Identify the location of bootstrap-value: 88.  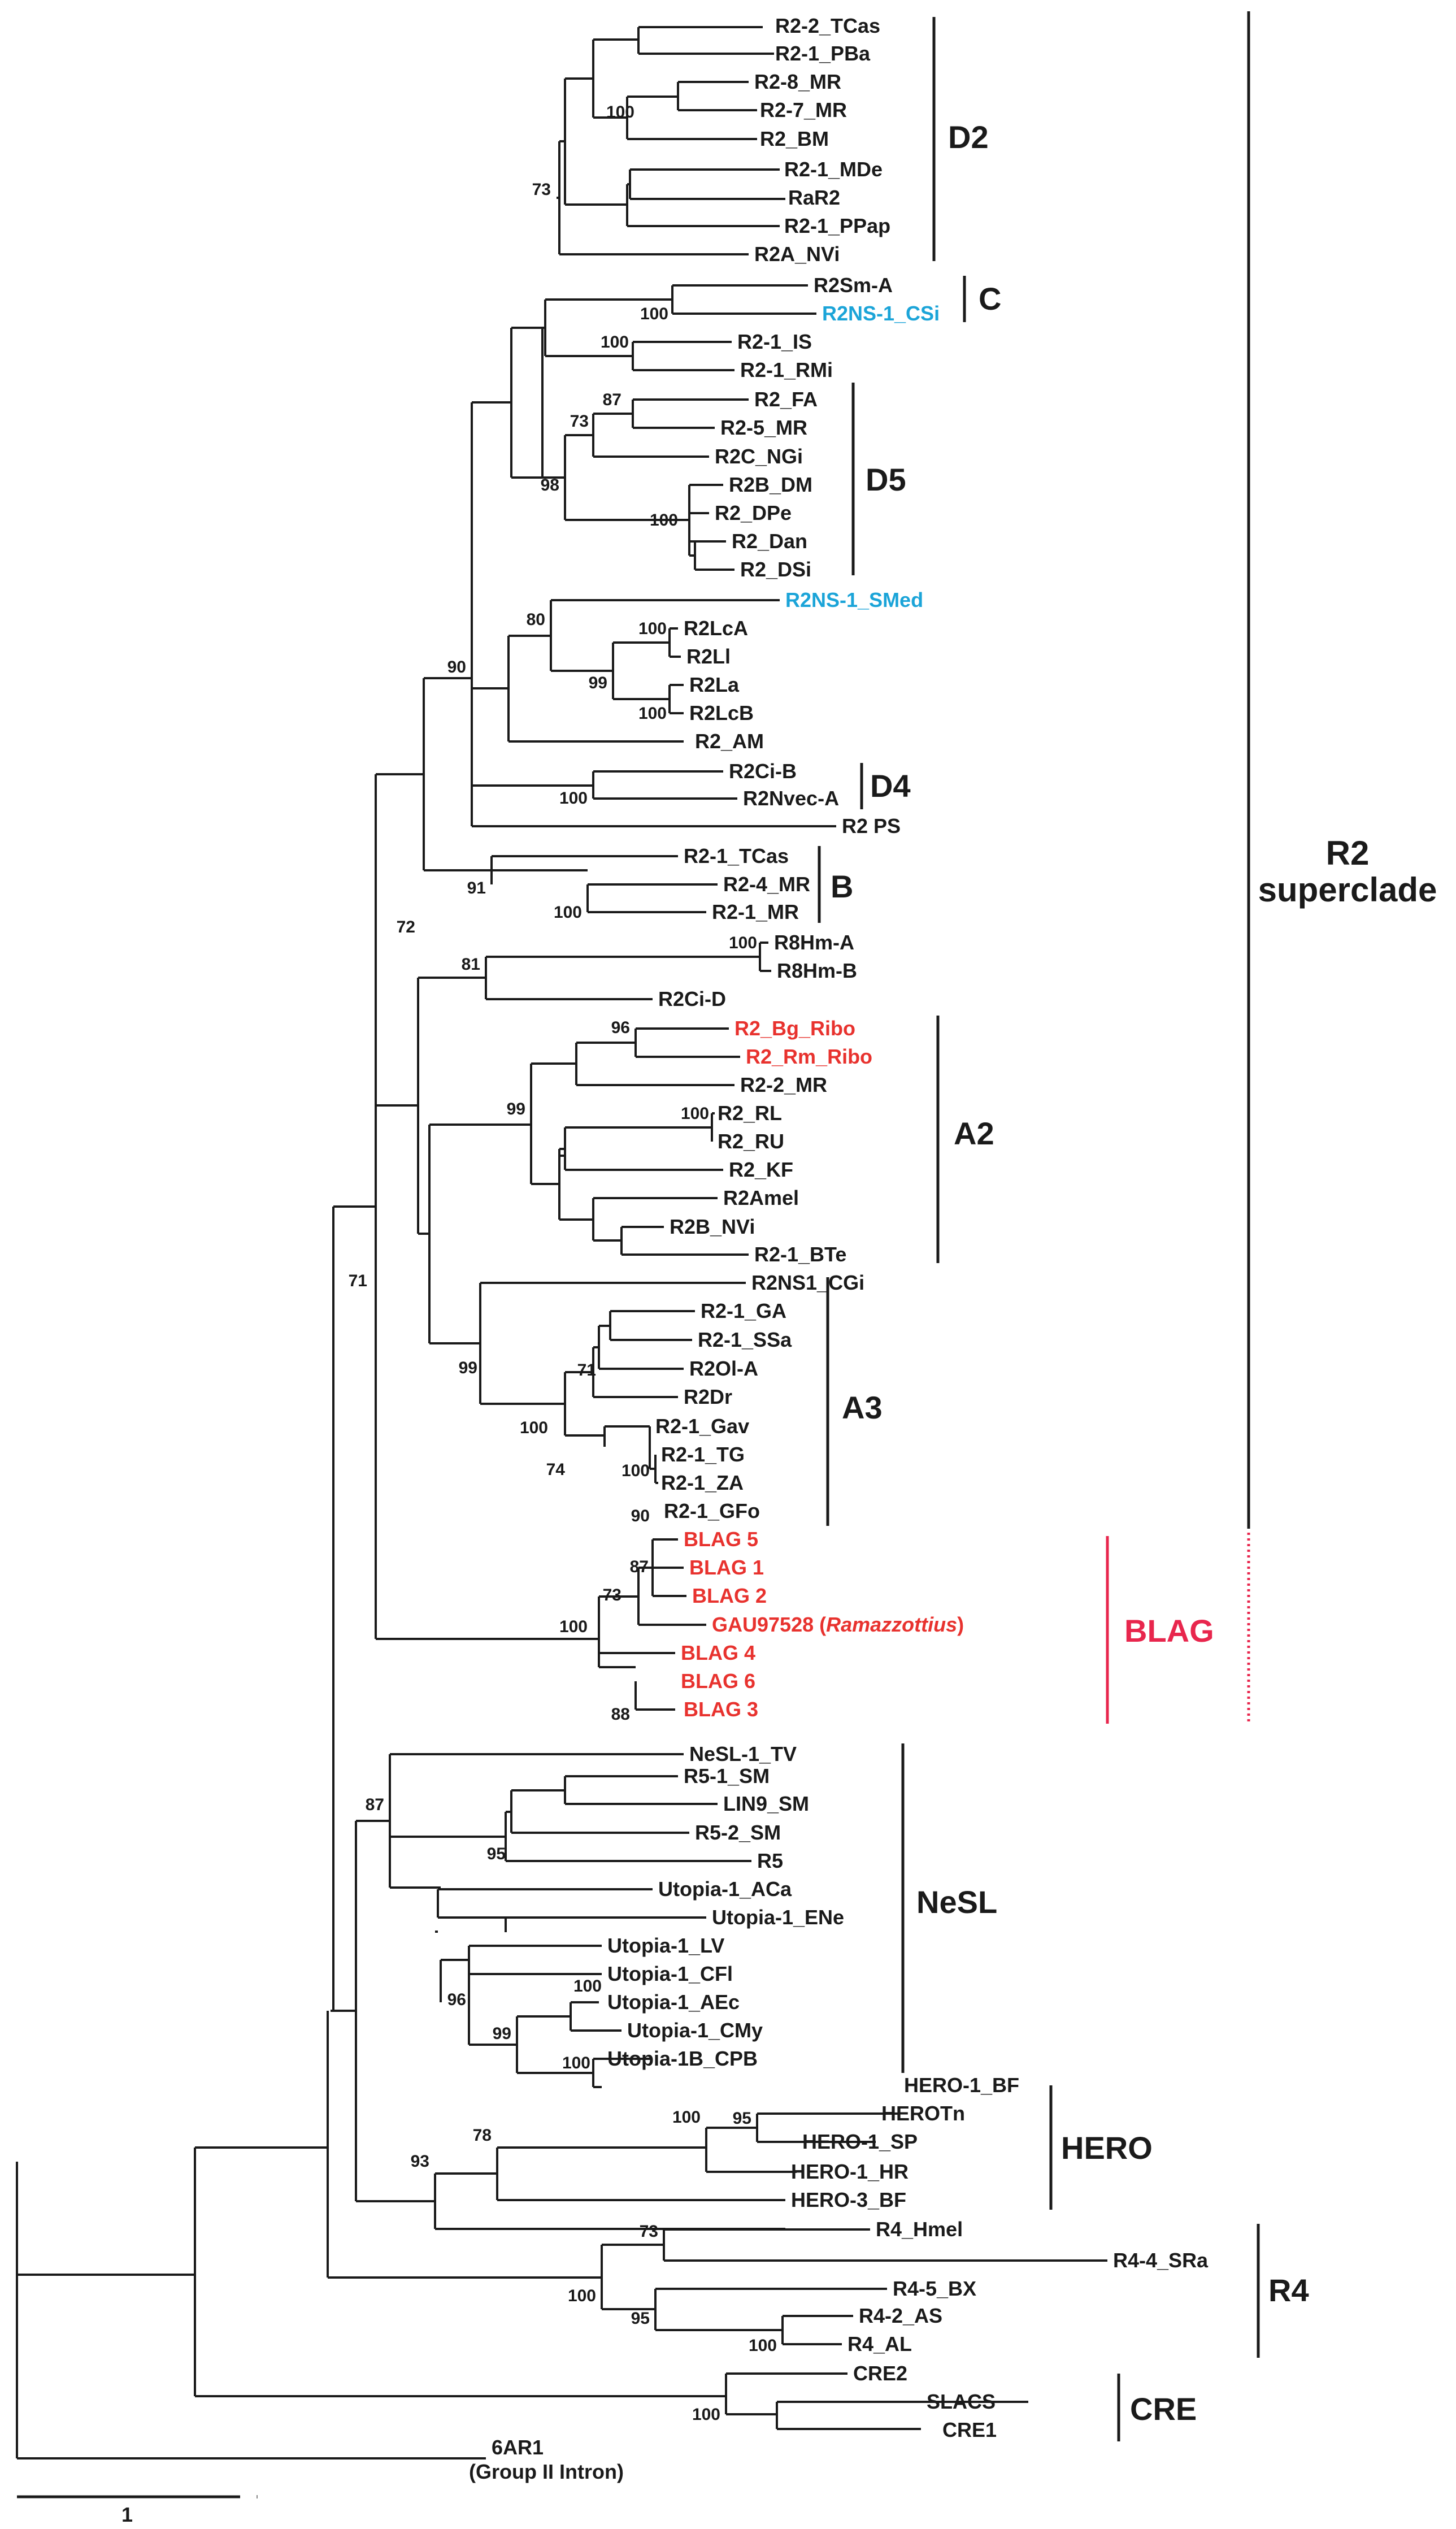
(620, 1714).